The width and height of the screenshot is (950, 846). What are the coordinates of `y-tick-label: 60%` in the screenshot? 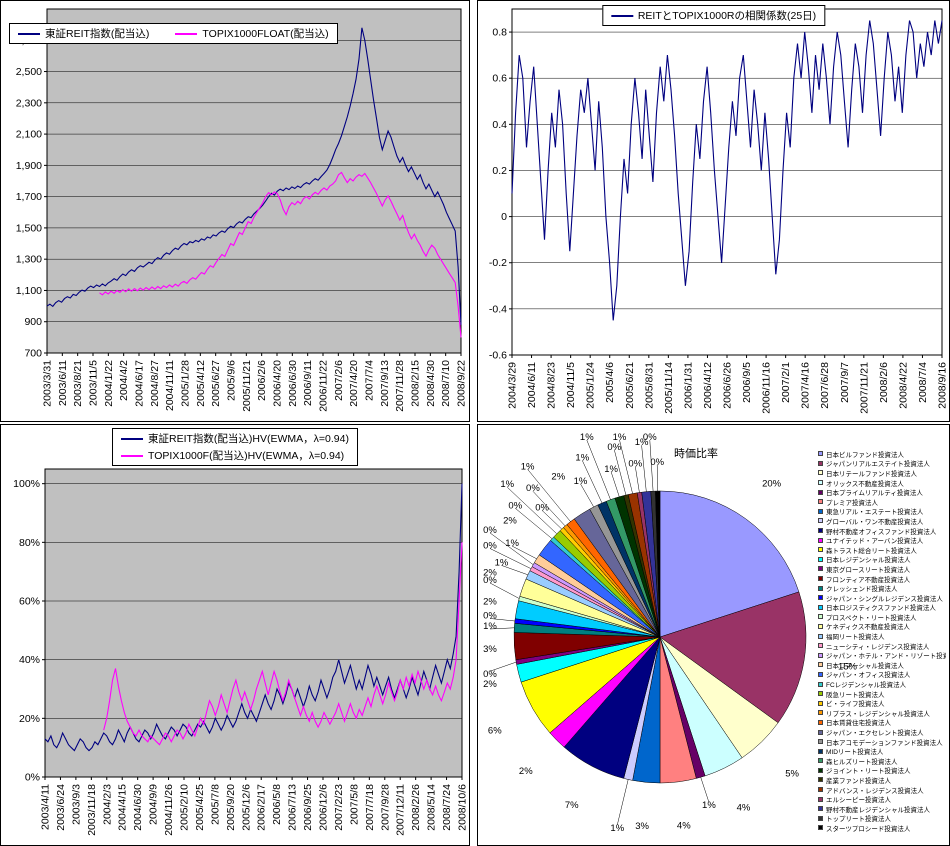 It's located at (29, 602).